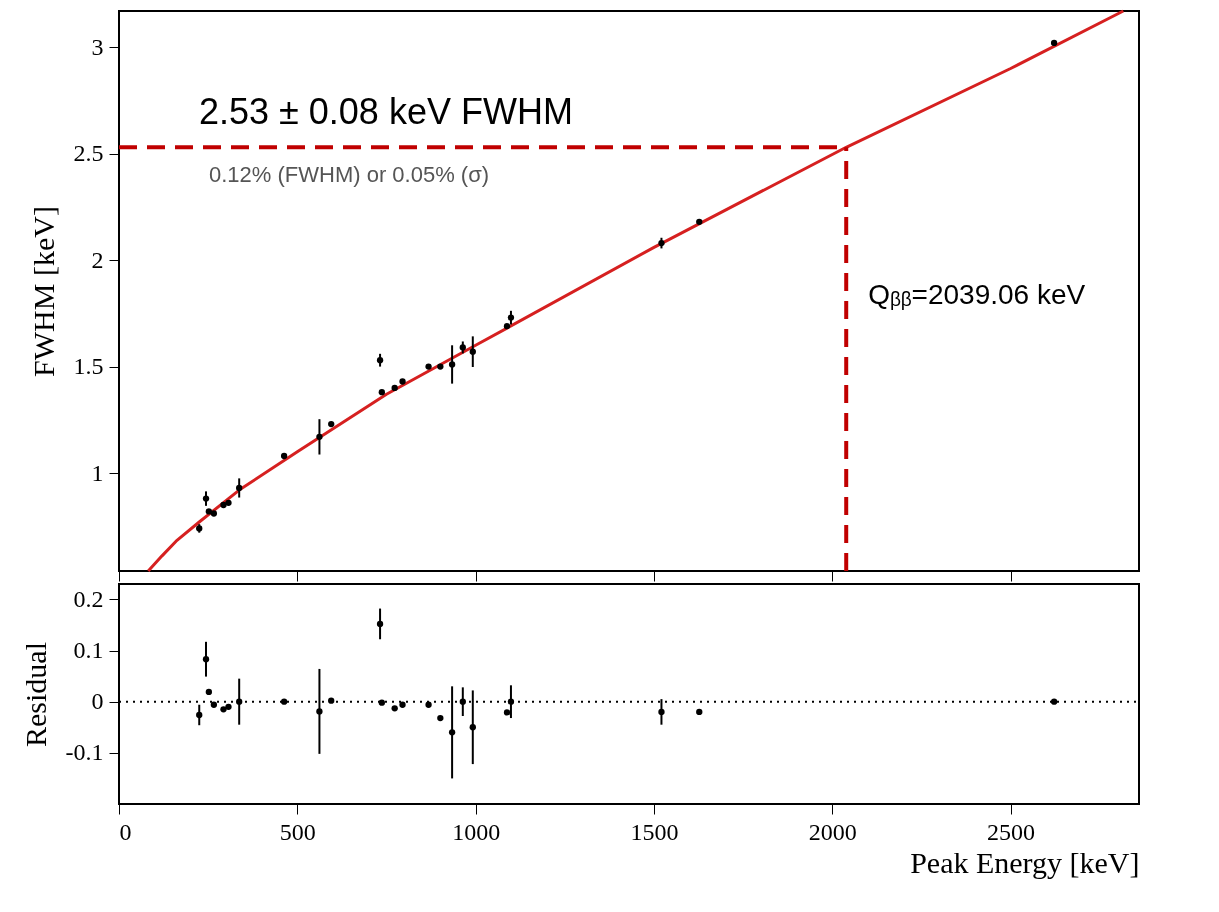 This screenshot has width=1219, height=912. What do you see at coordinates (97, 472) in the screenshot?
I see `y-tick-label: 1` at bounding box center [97, 472].